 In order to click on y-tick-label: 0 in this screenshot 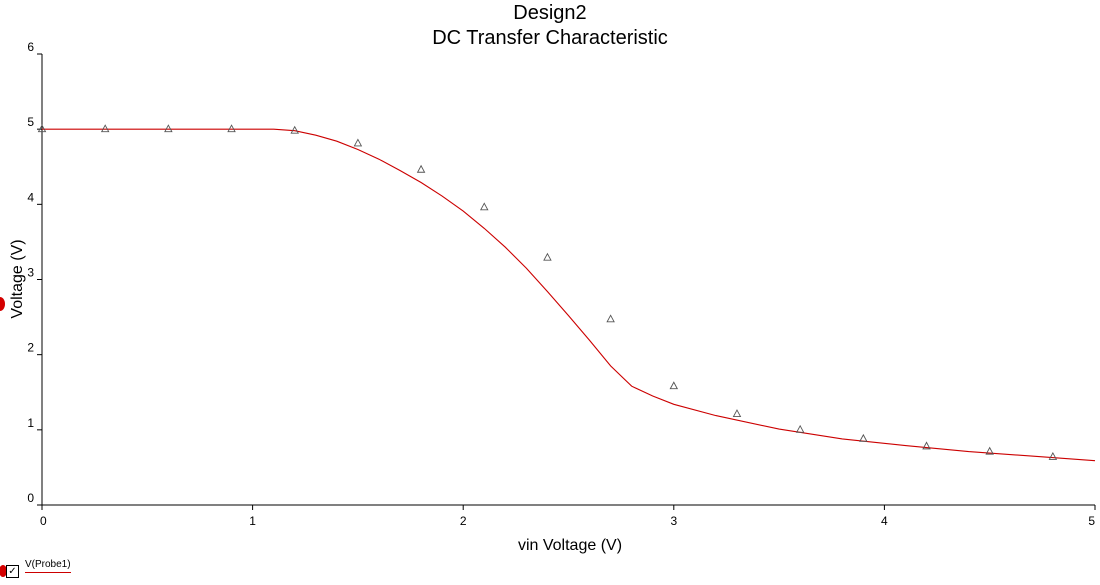, I will do `click(30, 498)`.